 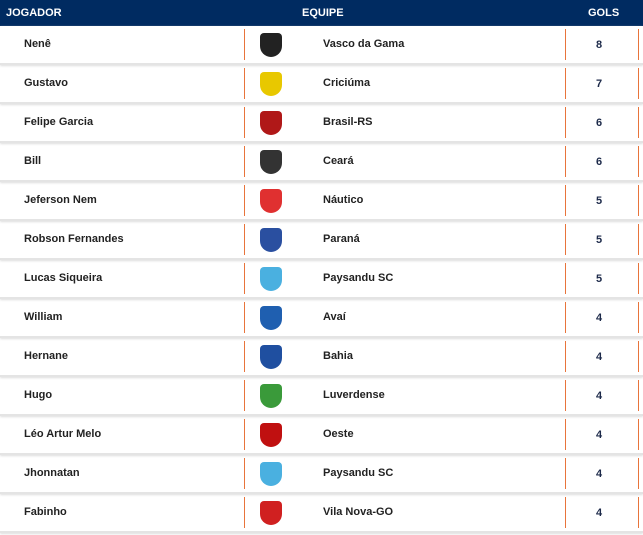 I want to click on team-name: Oeste, so click(x=338, y=434).